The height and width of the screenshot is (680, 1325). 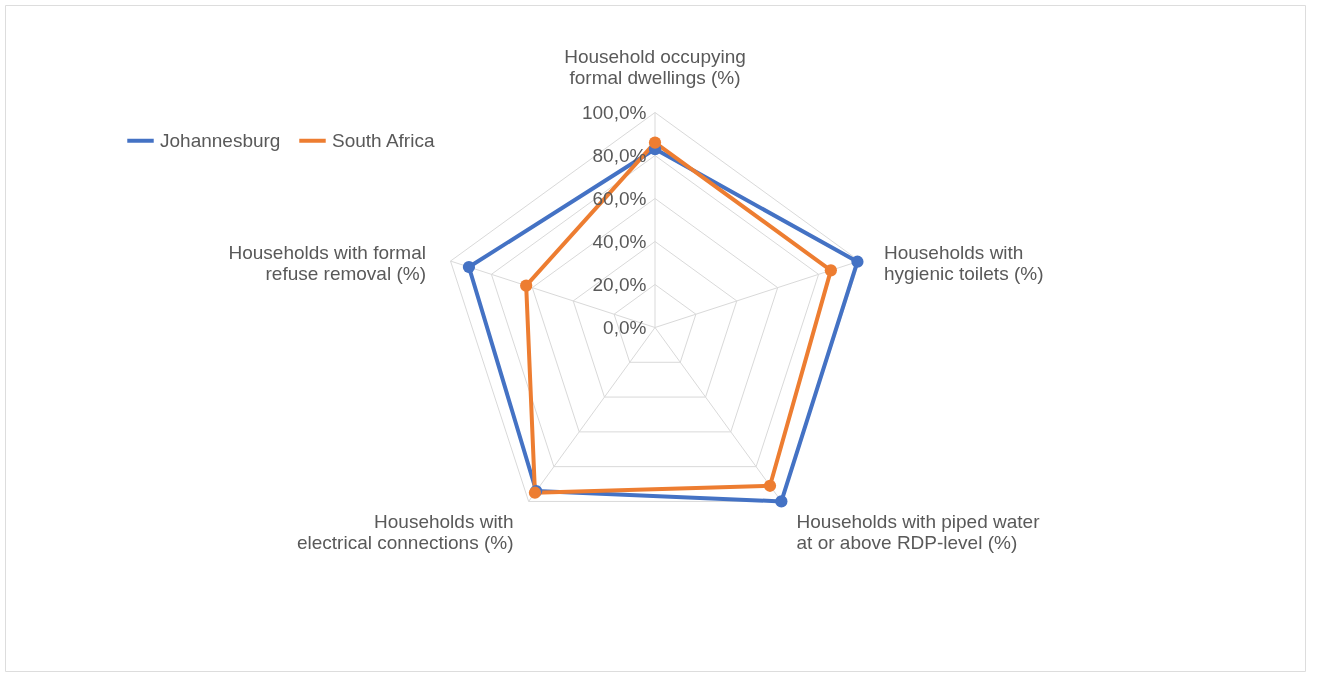 What do you see at coordinates (655, 66) in the screenshot?
I see `spoke-label: Household occupying formal dwellings (%)` at bounding box center [655, 66].